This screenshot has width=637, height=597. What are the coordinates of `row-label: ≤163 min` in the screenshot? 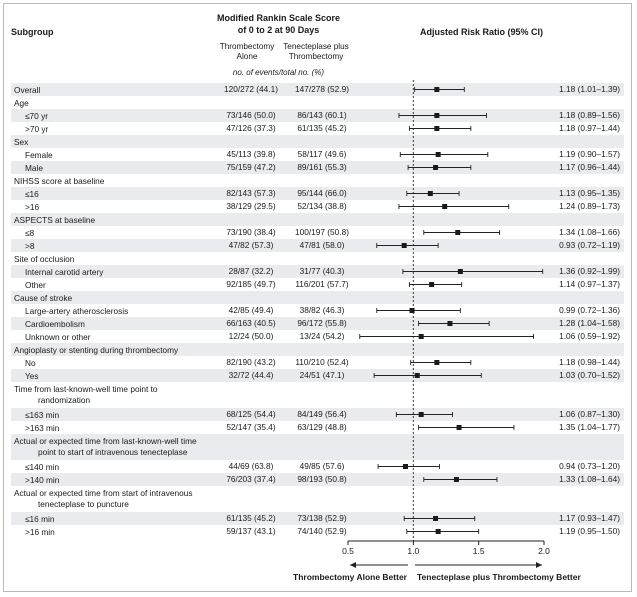 It's located at (42, 415).